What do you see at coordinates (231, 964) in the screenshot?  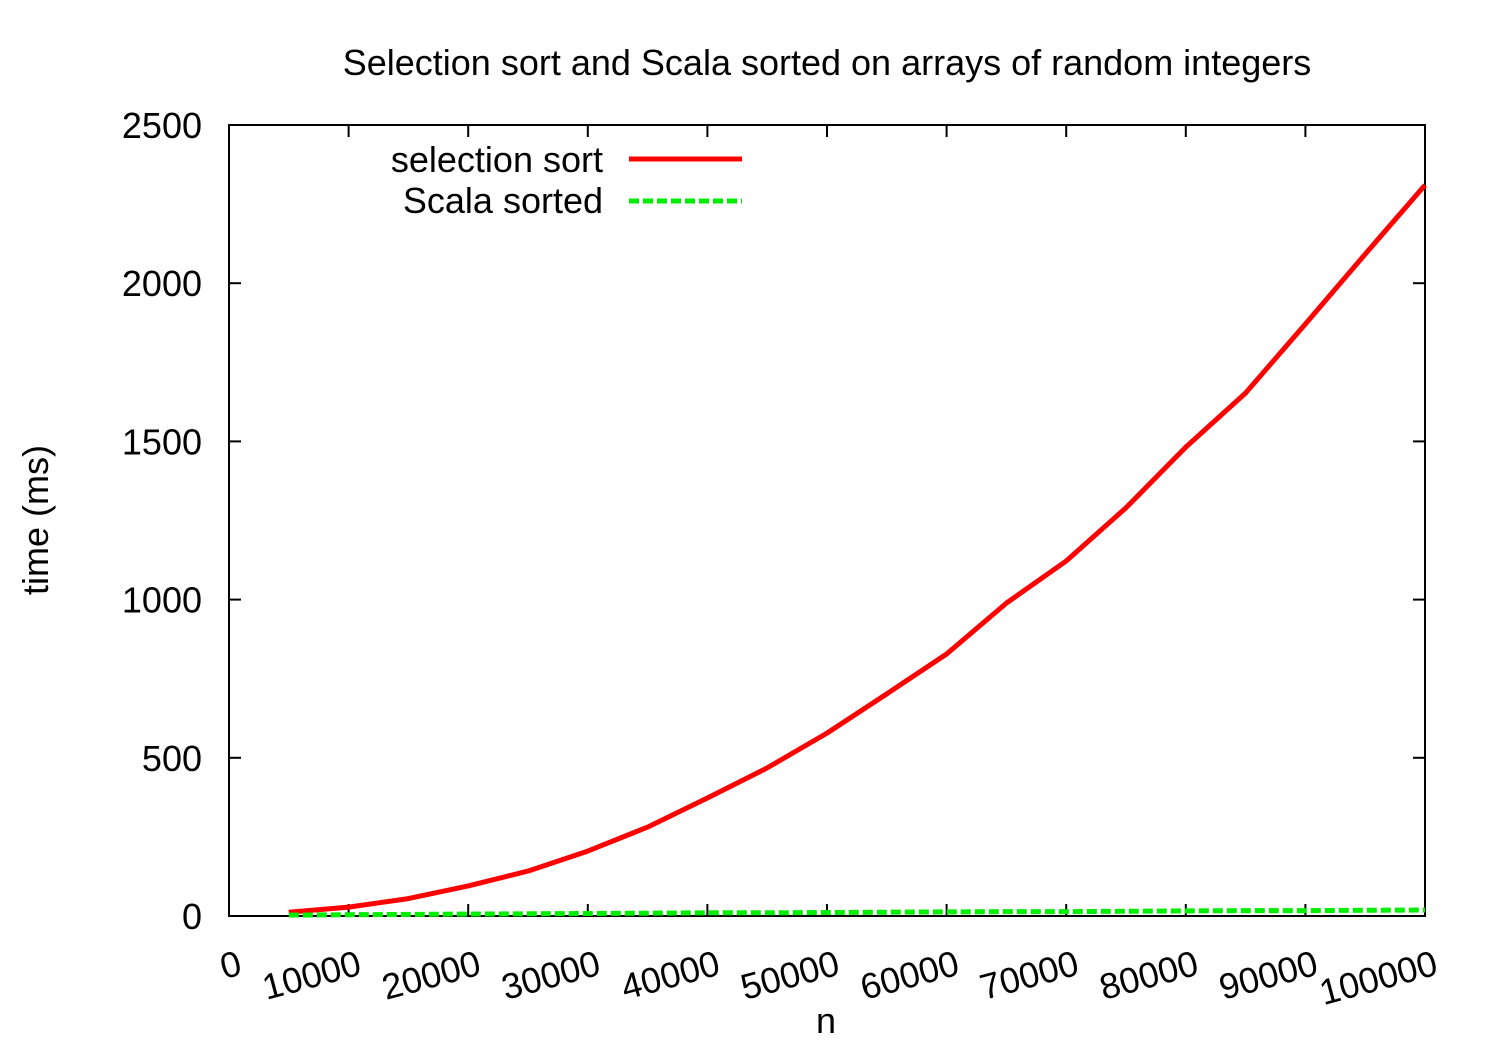 I see `x-tick-label: 0` at bounding box center [231, 964].